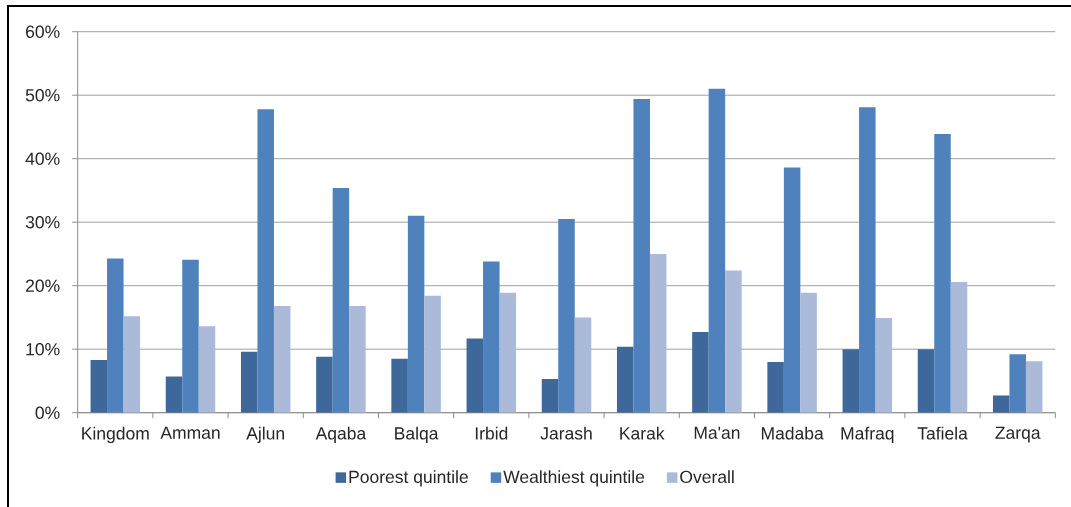 The height and width of the screenshot is (507, 1071). What do you see at coordinates (792, 433) in the screenshot?
I see `x-tick-label: Madaba` at bounding box center [792, 433].